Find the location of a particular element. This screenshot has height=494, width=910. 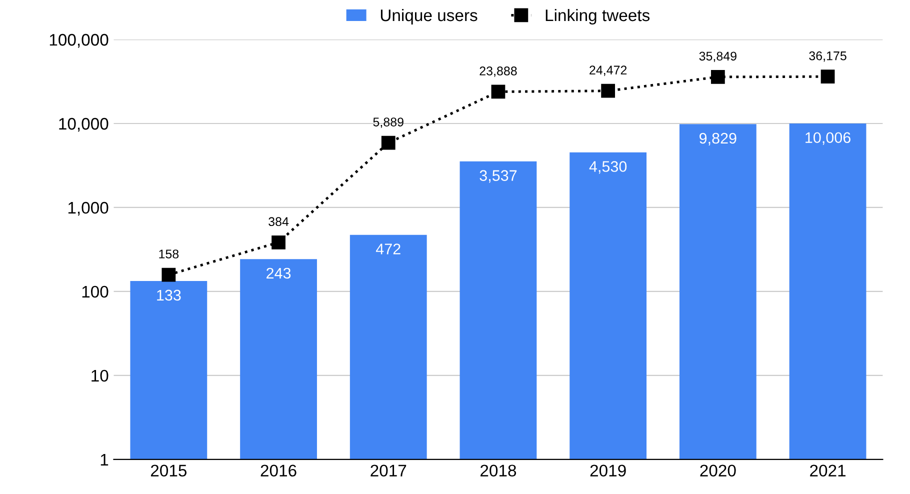

x-tick-label: 2017 is located at coordinates (388, 470).